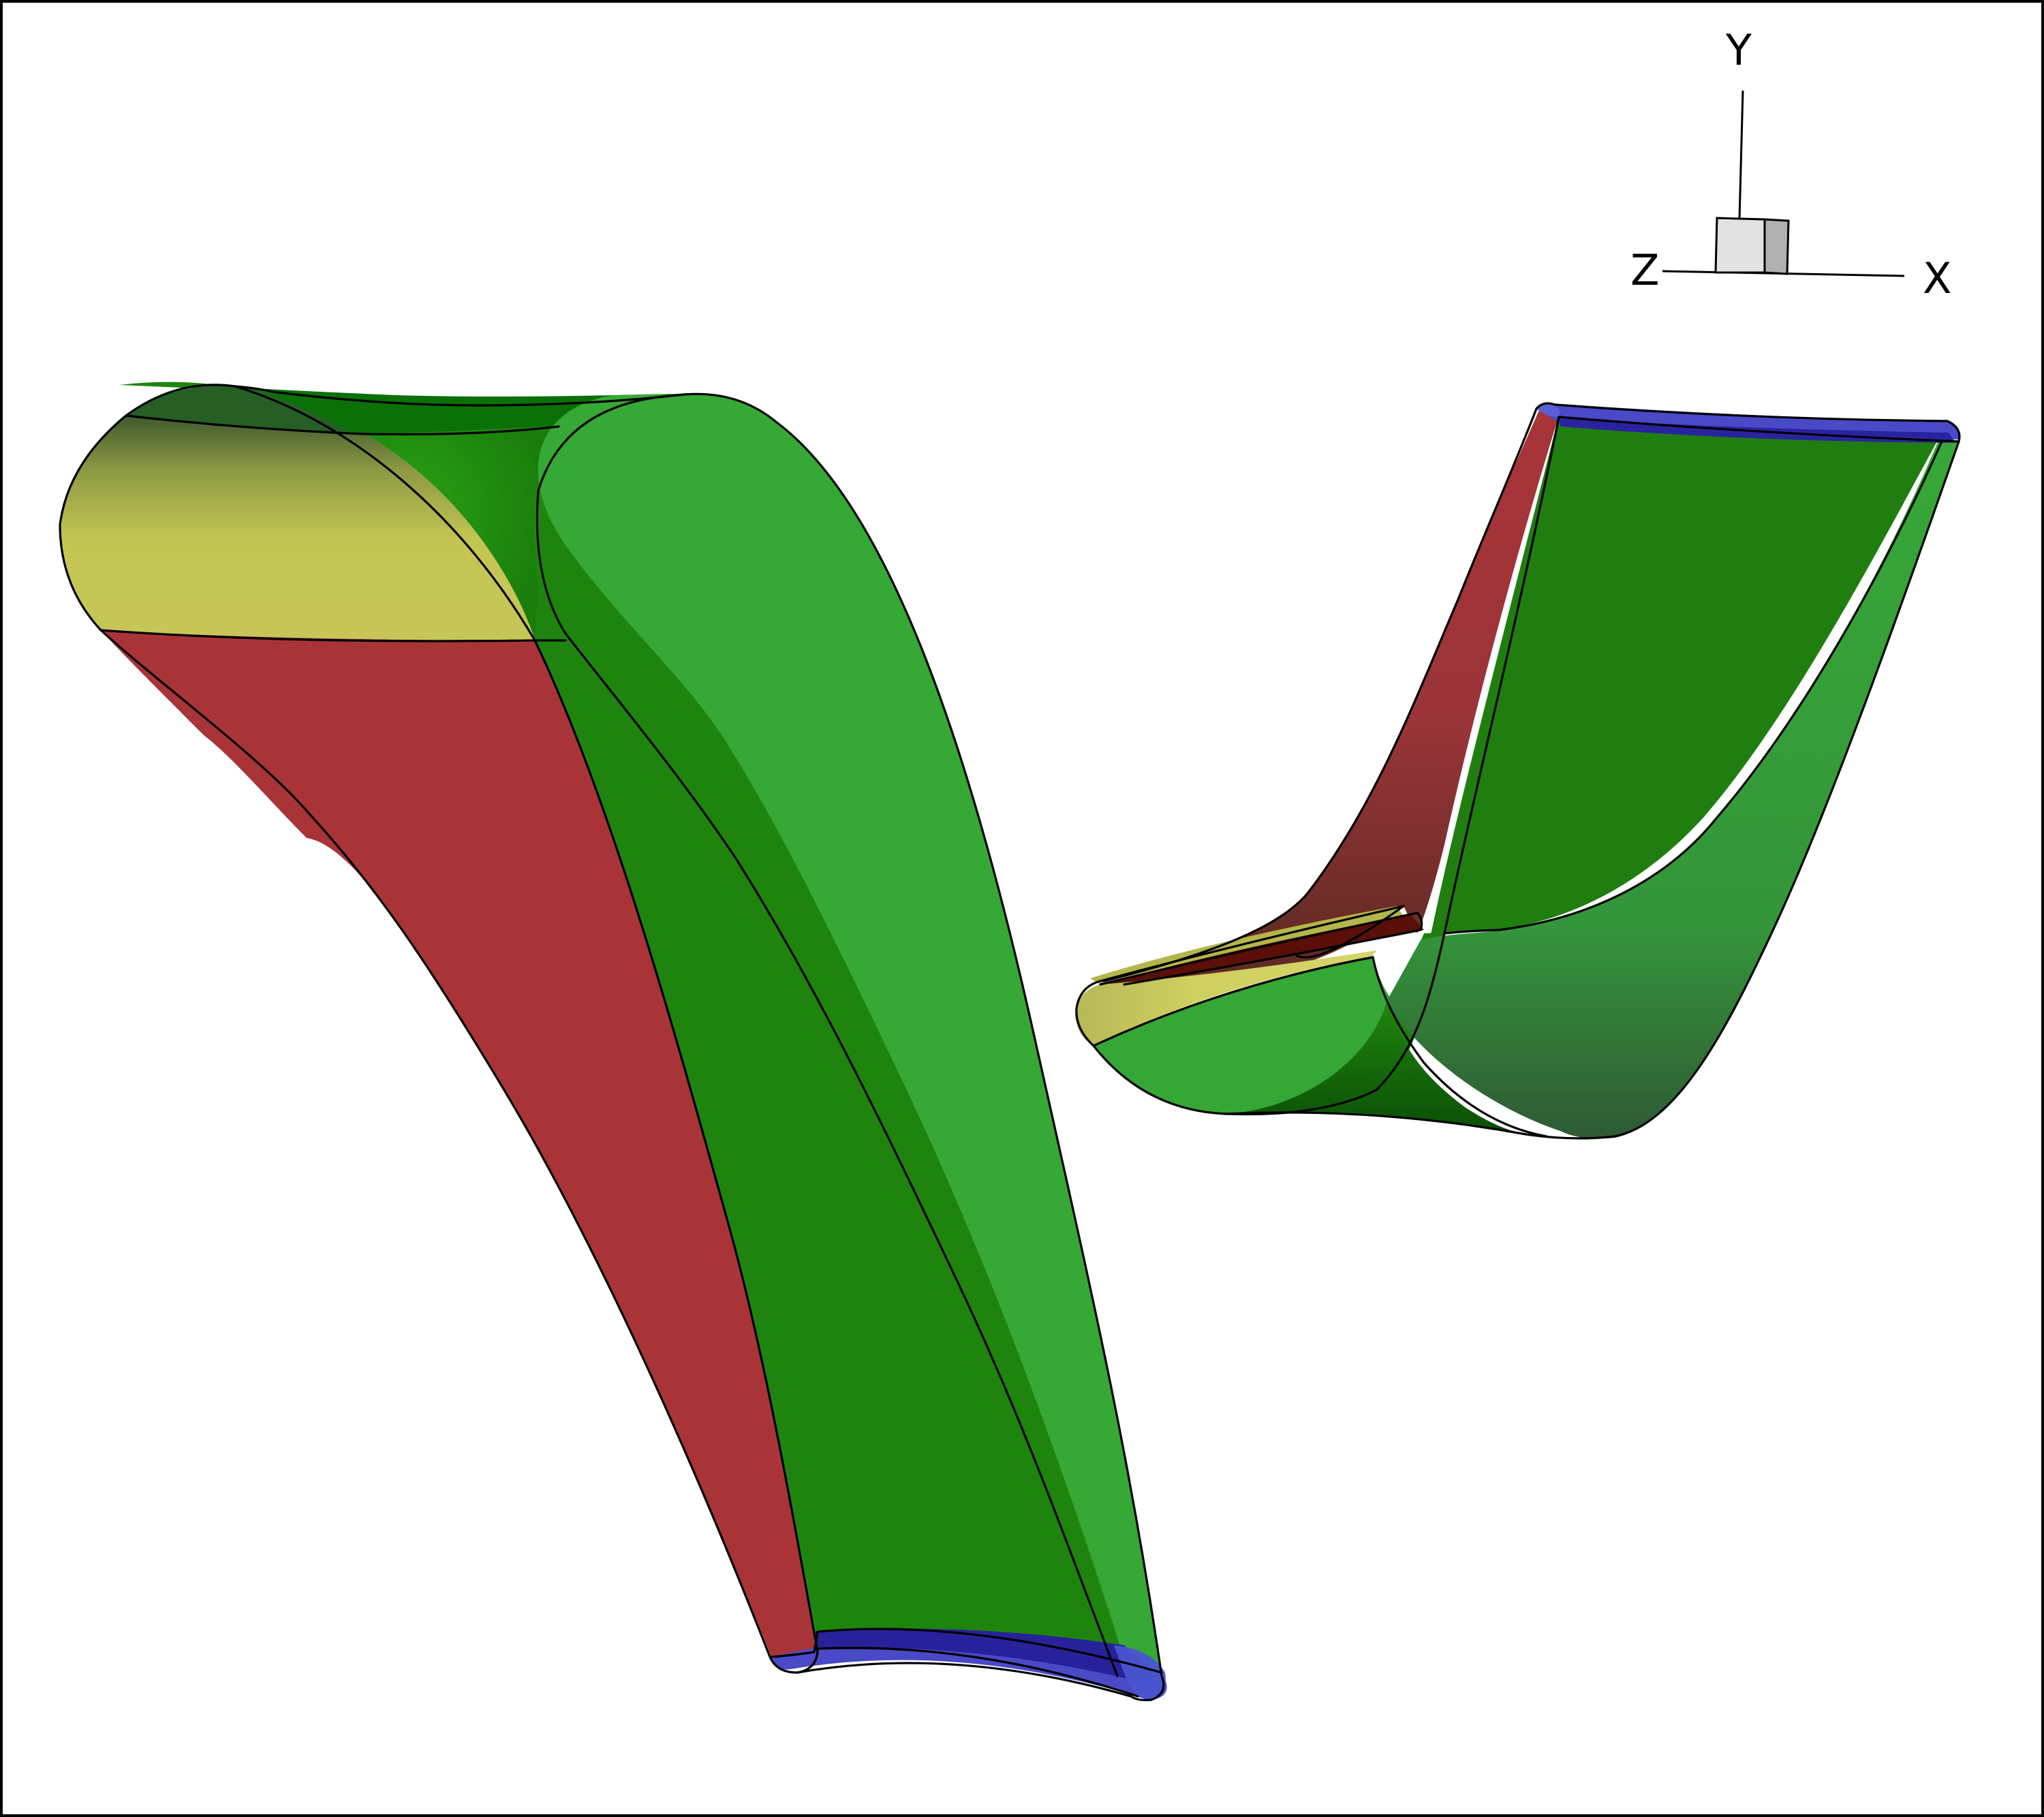 This screenshot has width=2044, height=1817. Describe the element at coordinates (1759, 429) in the screenshot. I see `right-blade-outline-tip` at that location.